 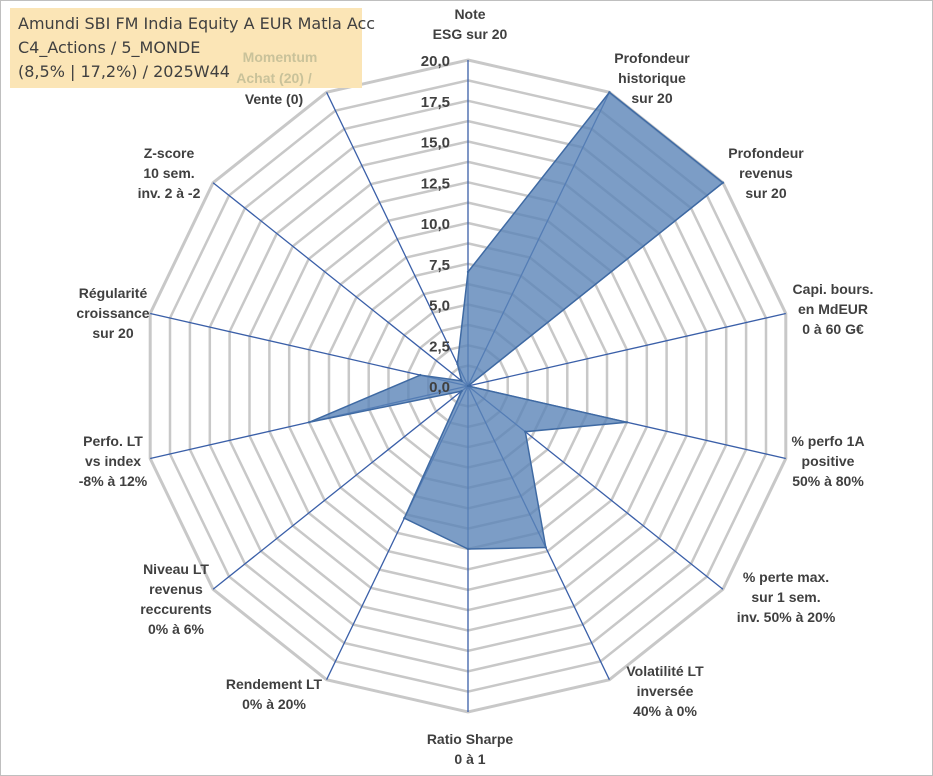 I want to click on axis-label: % perte max. sur 1 sem. inv. 50% à 20%, so click(x=786, y=597).